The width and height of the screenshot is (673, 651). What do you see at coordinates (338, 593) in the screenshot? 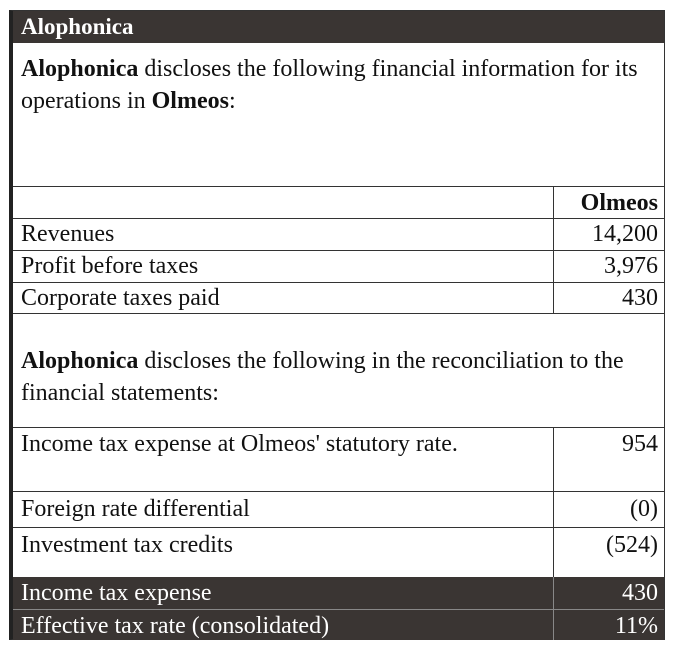
I see `total-row-income-tax: Income tax expense 430` at bounding box center [338, 593].